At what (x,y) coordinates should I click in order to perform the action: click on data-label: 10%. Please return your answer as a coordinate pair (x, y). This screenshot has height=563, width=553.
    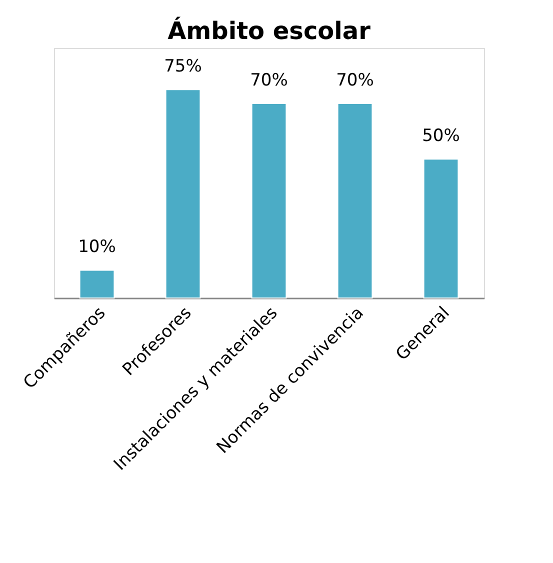
    Looking at the image, I should click on (97, 247).